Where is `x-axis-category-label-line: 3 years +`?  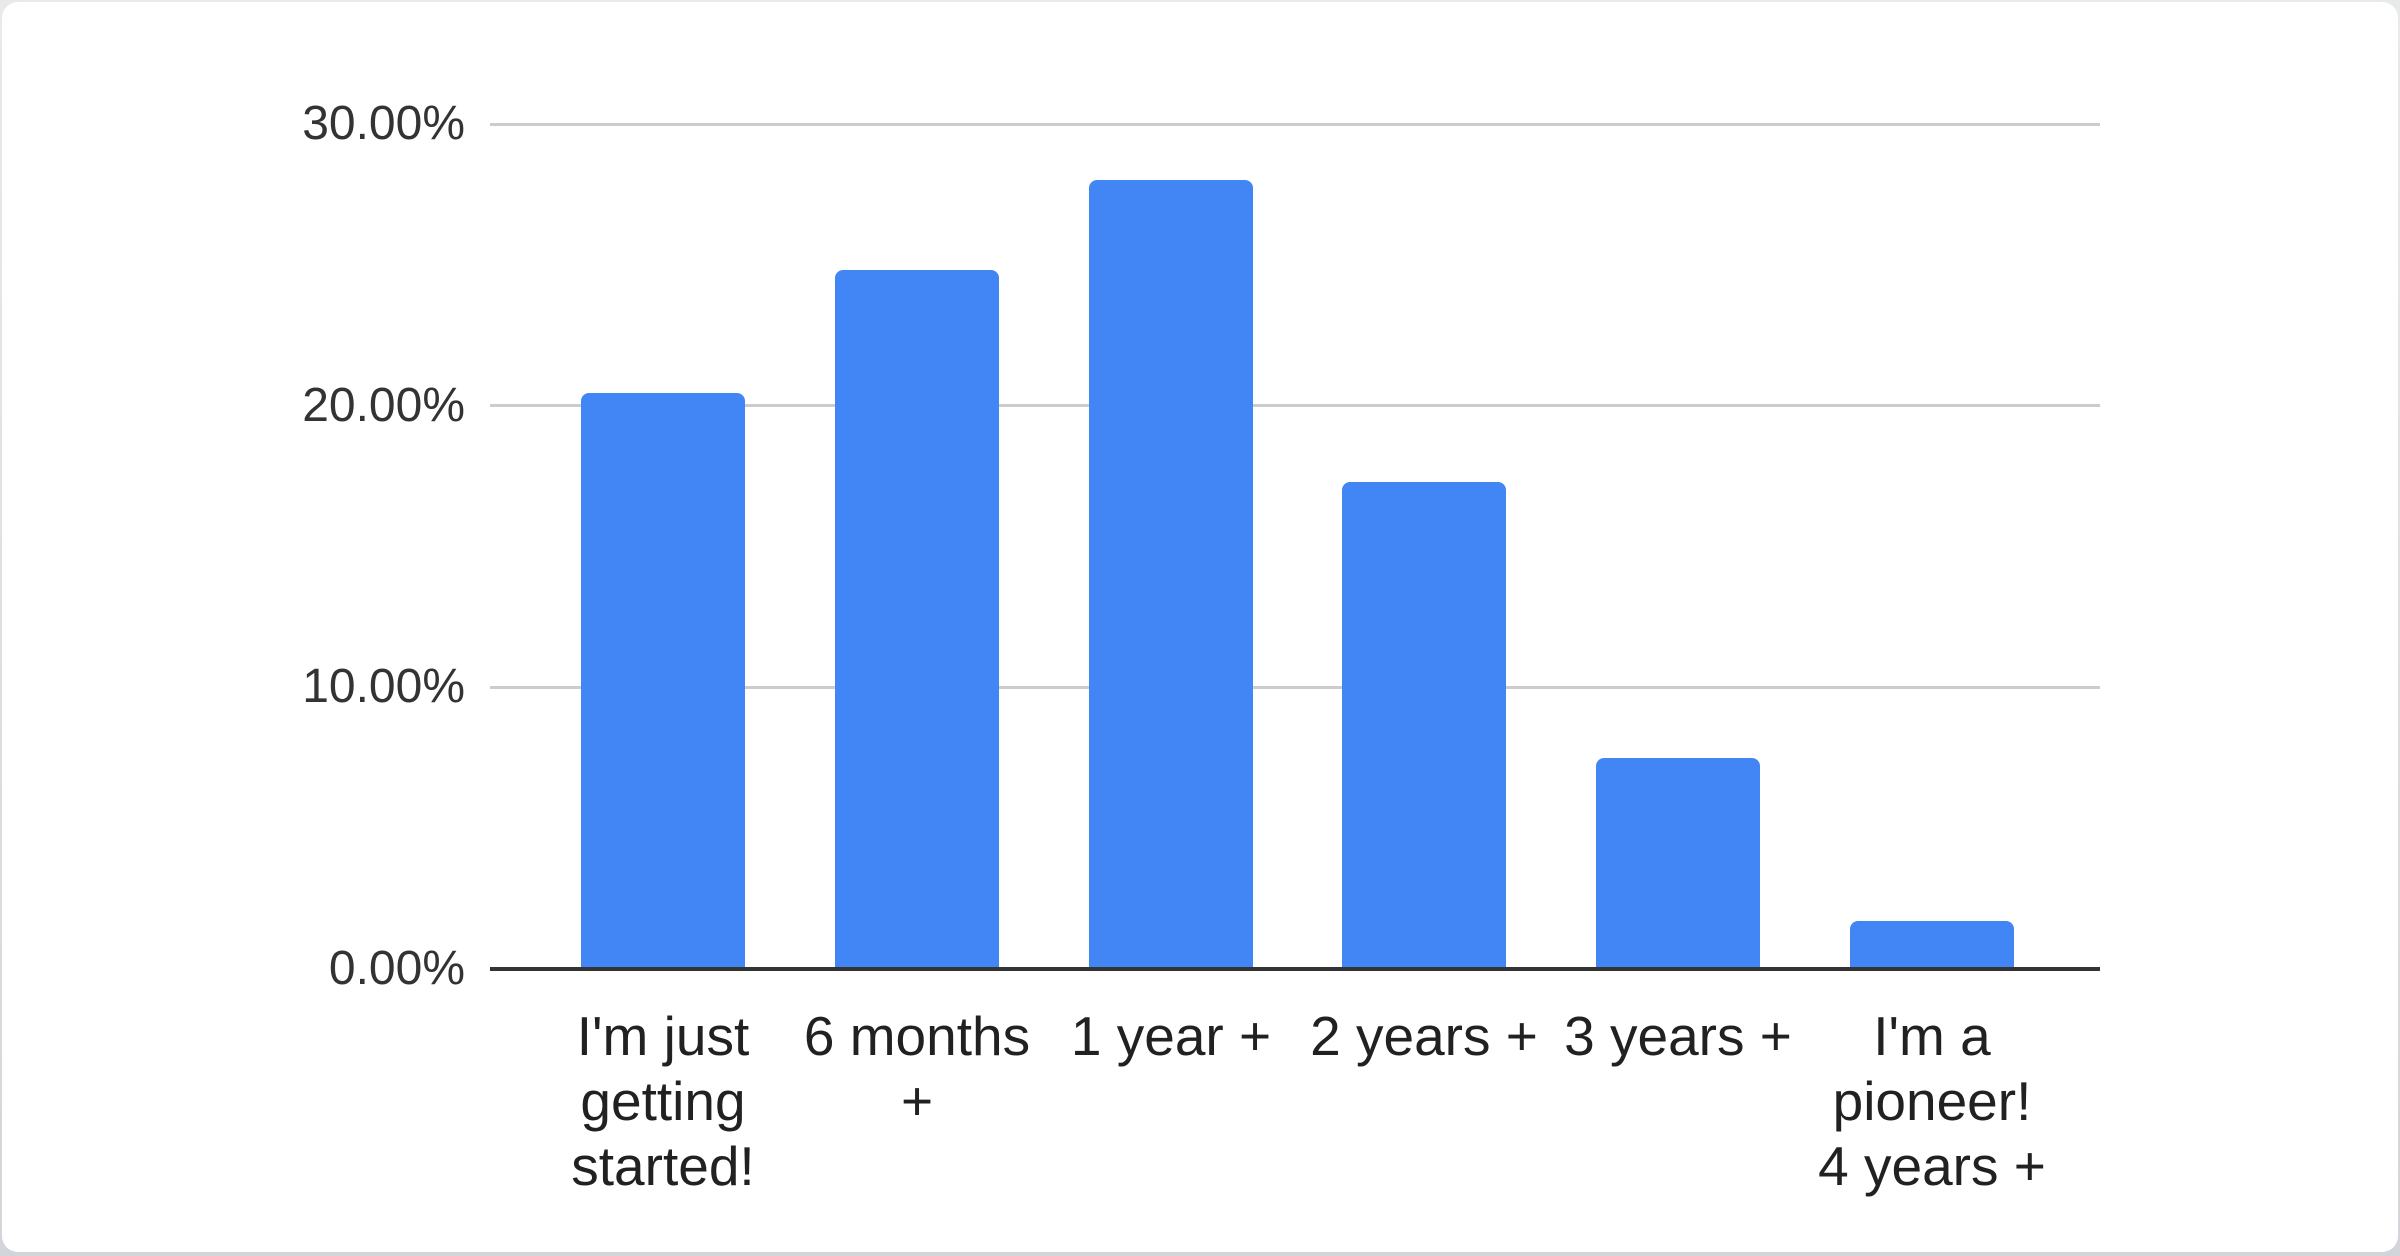 x-axis-category-label-line: 3 years + is located at coordinates (1678, 1036).